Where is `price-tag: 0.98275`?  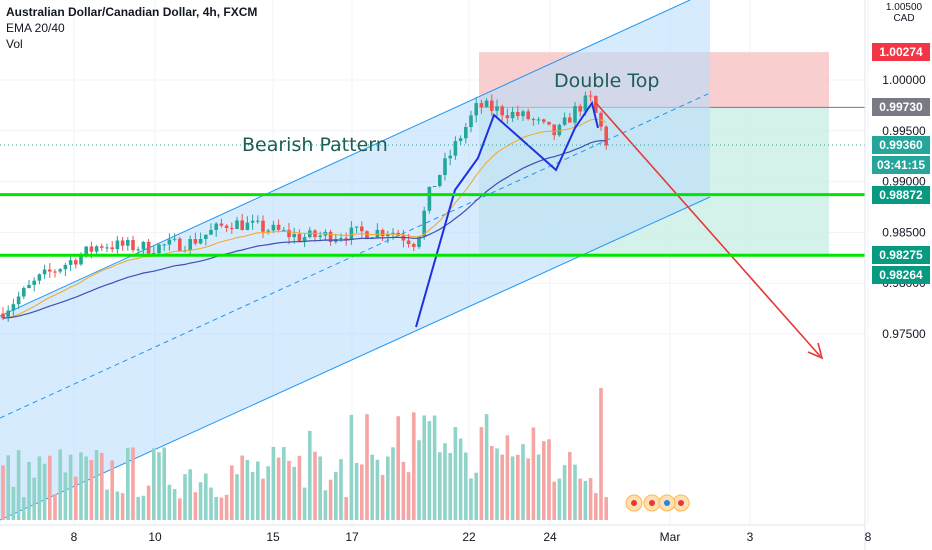 price-tag: 0.98275 is located at coordinates (901, 255).